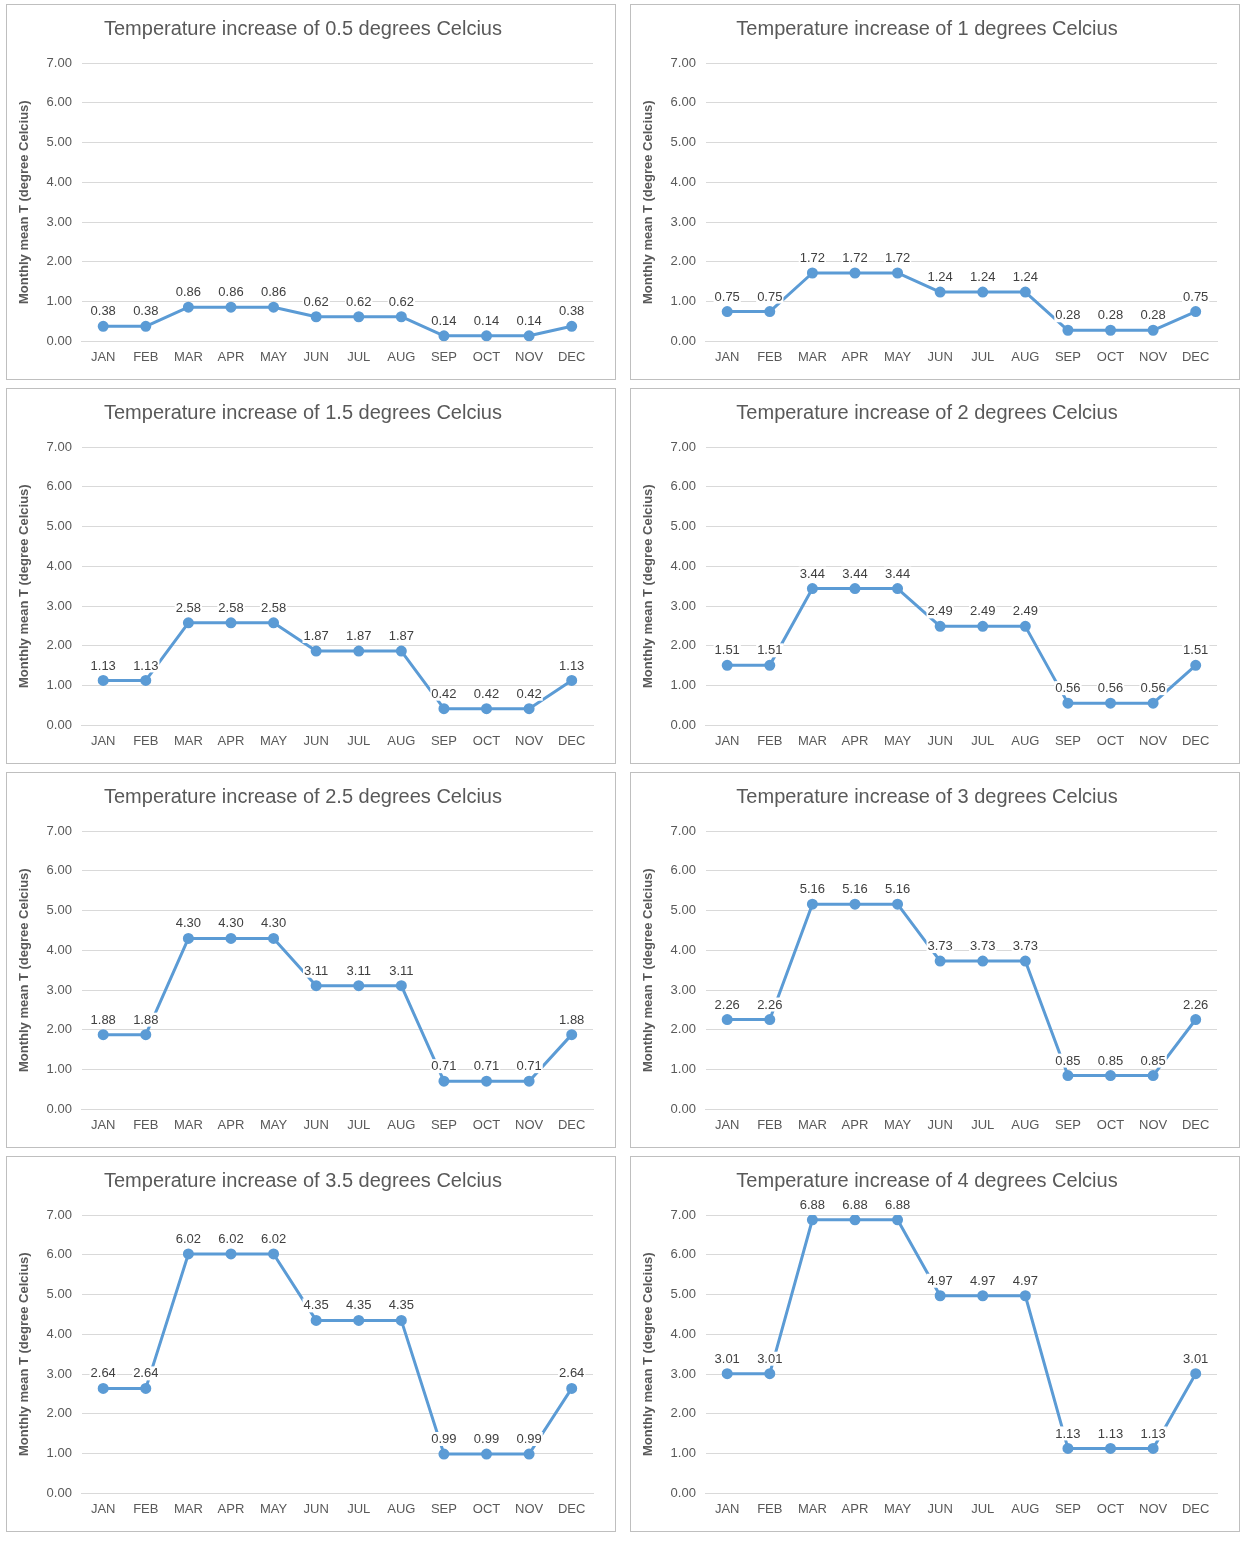 The height and width of the screenshot is (1543, 1243). Describe the element at coordinates (770, 1004) in the screenshot. I see `data-label: 2.26` at that location.